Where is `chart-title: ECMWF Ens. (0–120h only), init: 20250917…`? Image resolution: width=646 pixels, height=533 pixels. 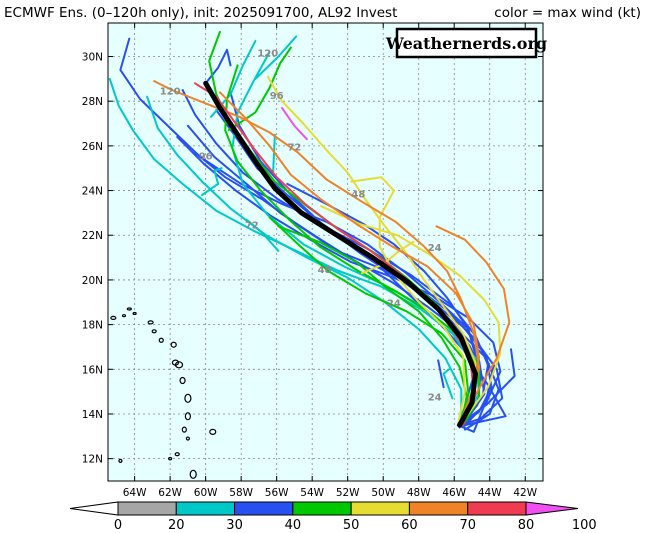
chart-title: ECMWF Ens. (0–120h only), init: 20250917… is located at coordinates (200, 13).